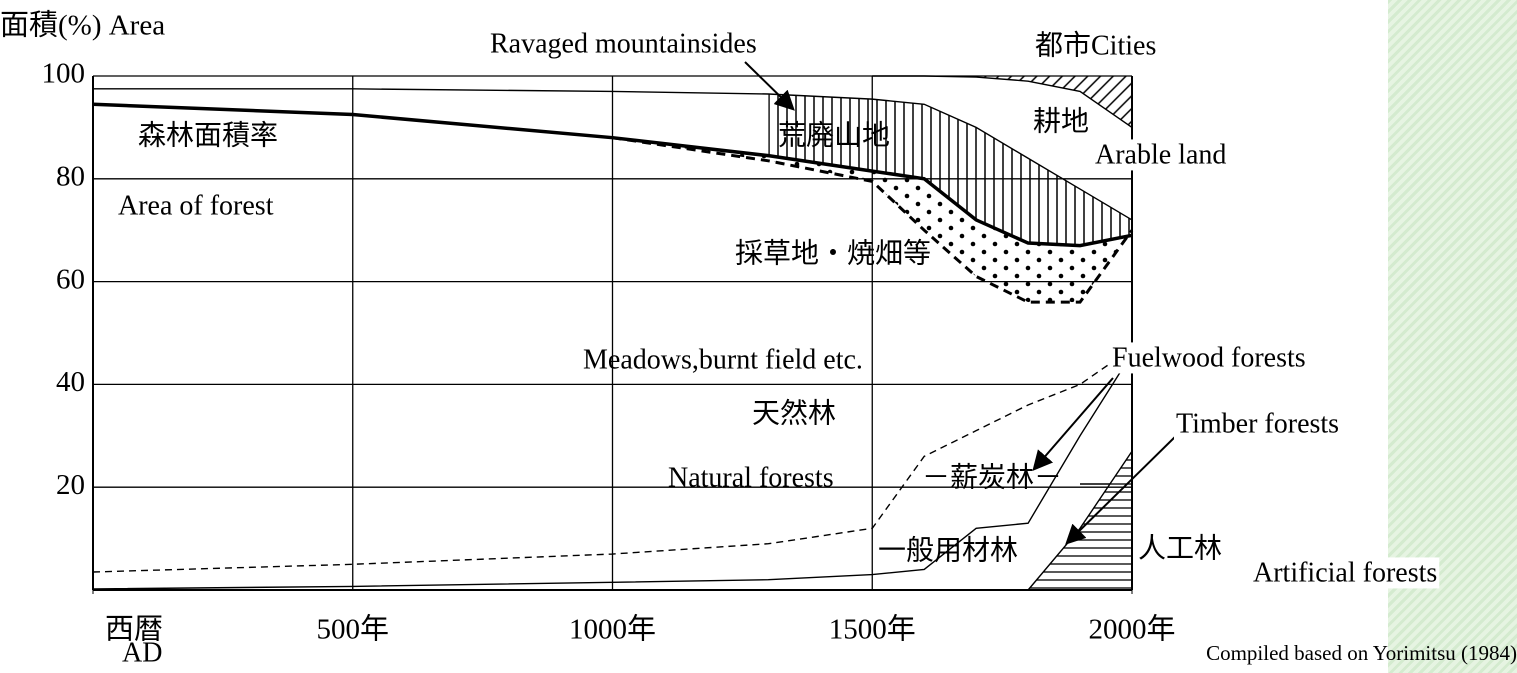 This screenshot has height=673, width=1517. Describe the element at coordinates (70, 485) in the screenshot. I see `y-tick-label: 20` at that location.